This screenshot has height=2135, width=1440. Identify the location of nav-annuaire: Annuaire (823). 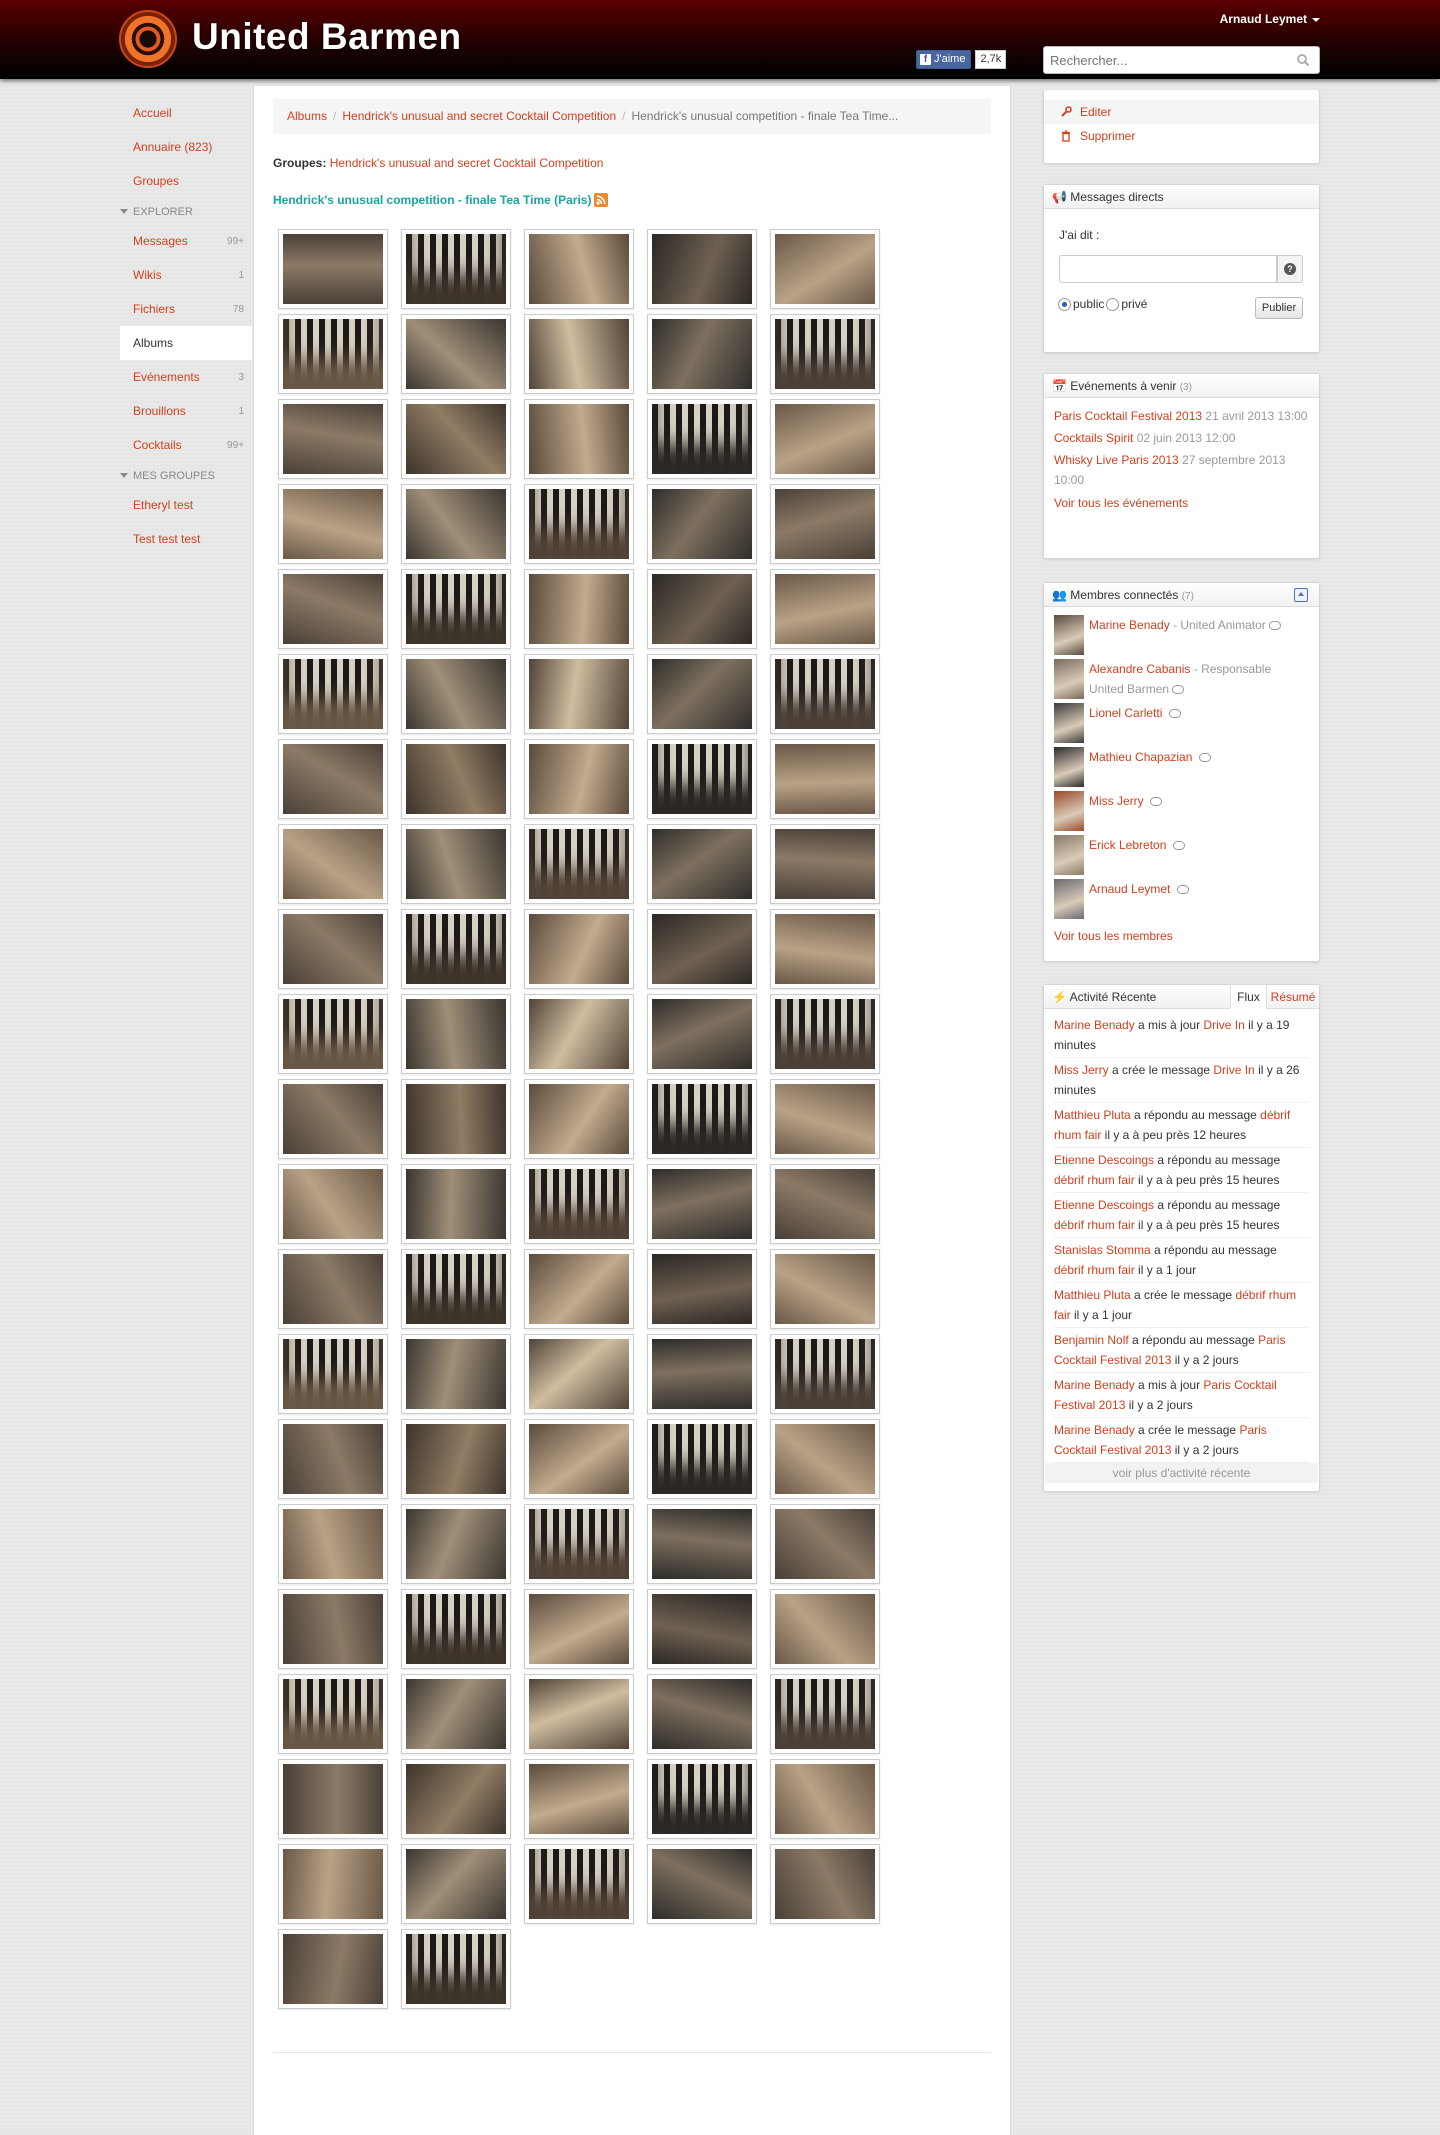
(173, 147).